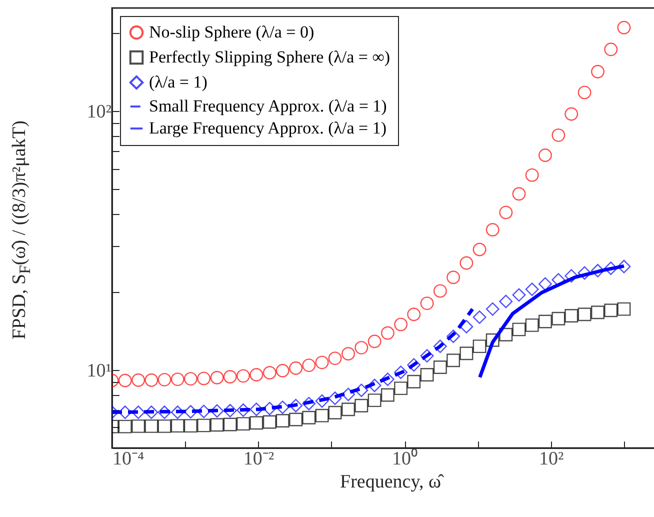 This screenshot has width=654, height=517. Describe the element at coordinates (405, 459) in the screenshot. I see `x-tick-label: 10⁰` at that location.